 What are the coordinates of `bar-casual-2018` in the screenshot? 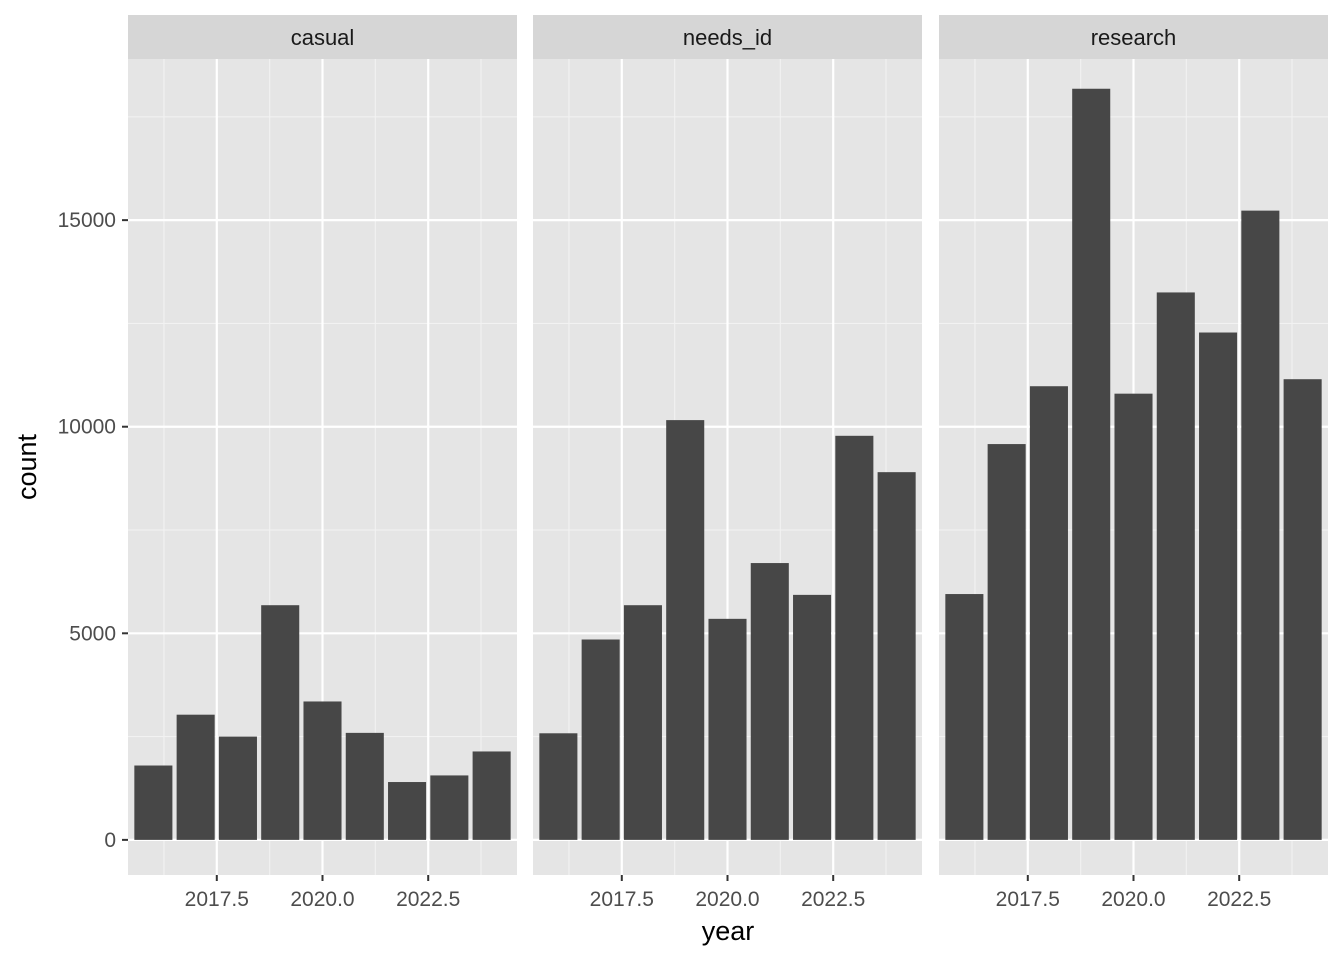 It's located at (237, 788).